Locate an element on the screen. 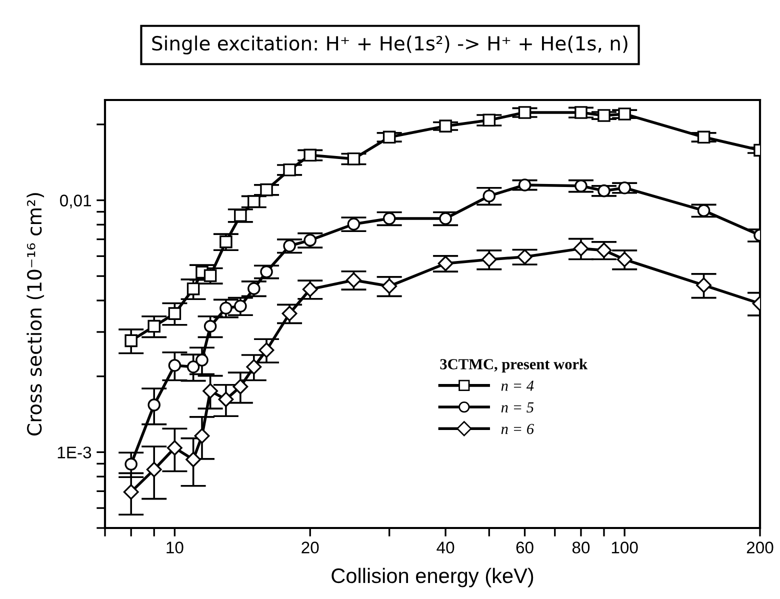 Image resolution: width=780 pixels, height=599 pixels. x-tick-label: 40 is located at coordinates (445, 548).